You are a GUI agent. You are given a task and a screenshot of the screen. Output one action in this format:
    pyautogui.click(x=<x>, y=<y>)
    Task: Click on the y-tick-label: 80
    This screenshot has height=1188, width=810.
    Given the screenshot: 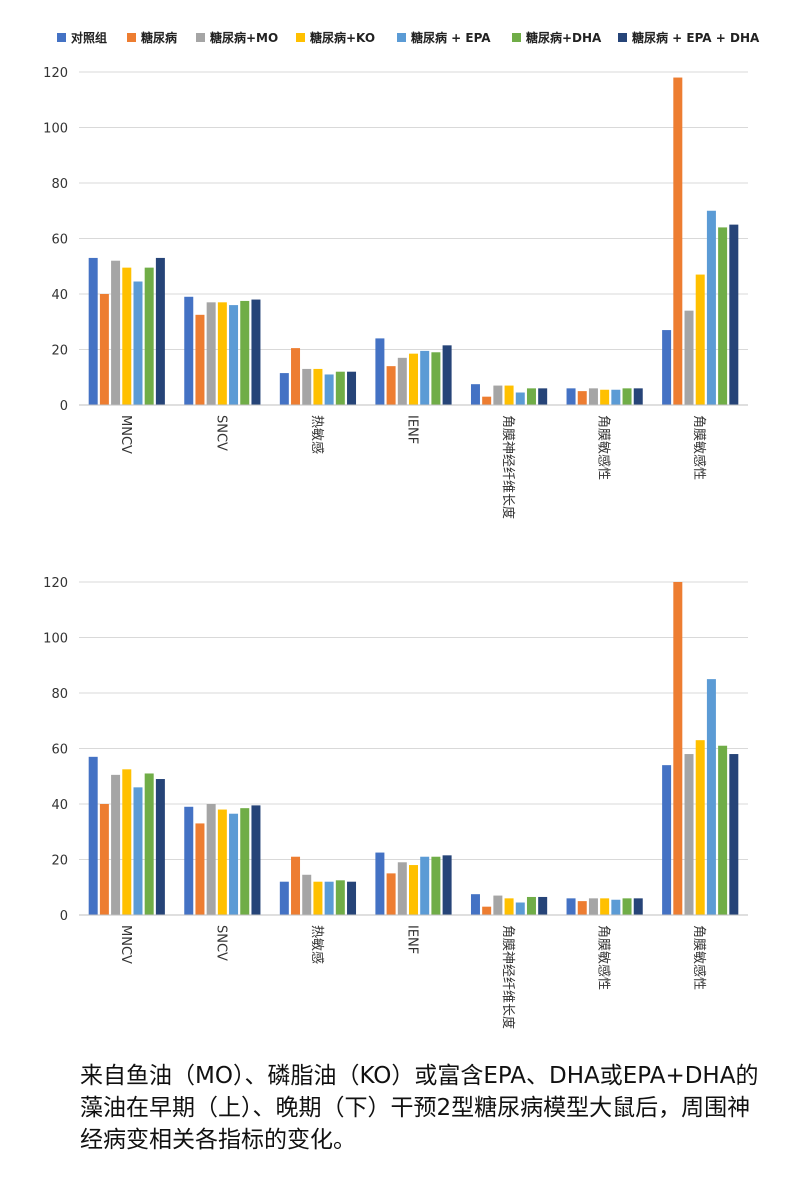 What is the action you would take?
    pyautogui.click(x=59, y=184)
    